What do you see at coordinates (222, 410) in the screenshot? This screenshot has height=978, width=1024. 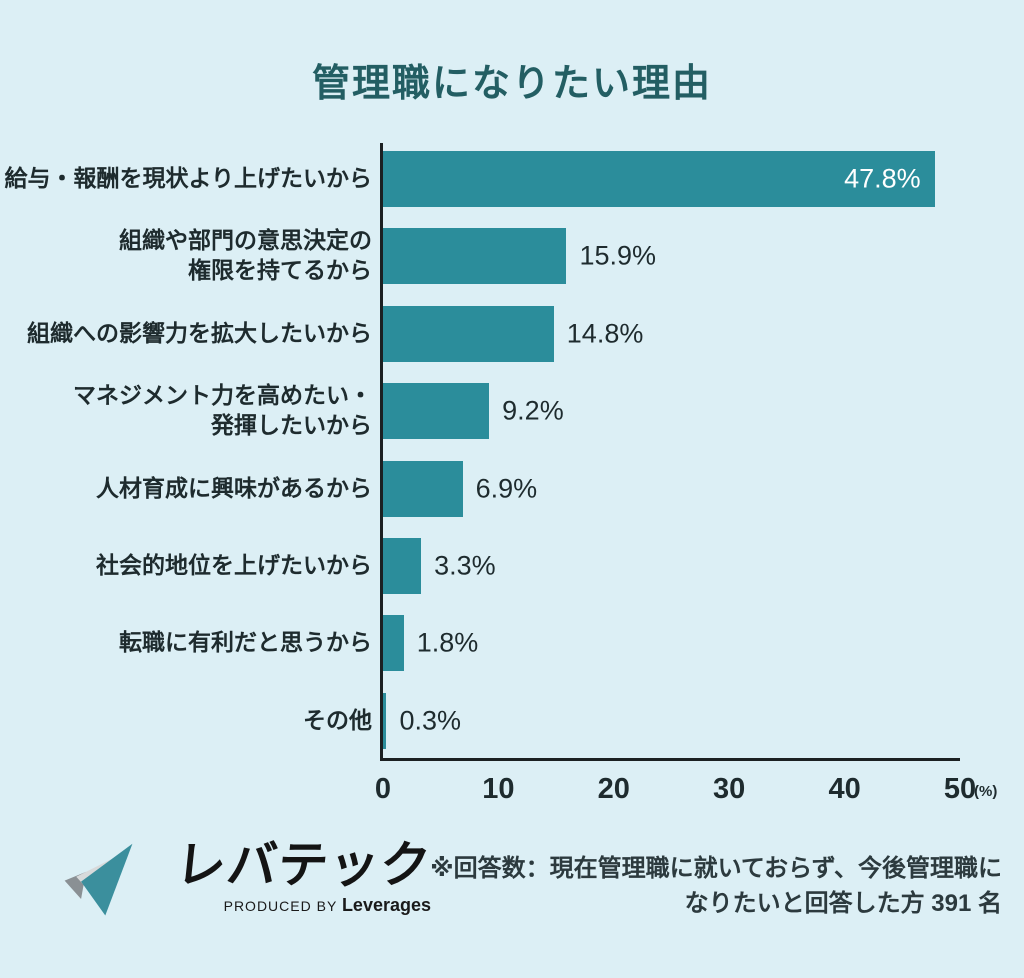 I see `category-label: マネジメント力を高めたい・ 発揮したいから` at bounding box center [222, 410].